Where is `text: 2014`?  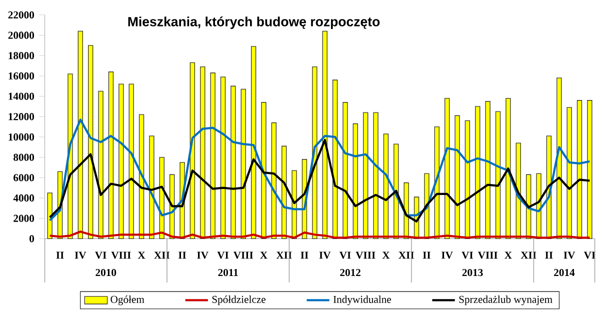
text: 2014 is located at coordinates (564, 272).